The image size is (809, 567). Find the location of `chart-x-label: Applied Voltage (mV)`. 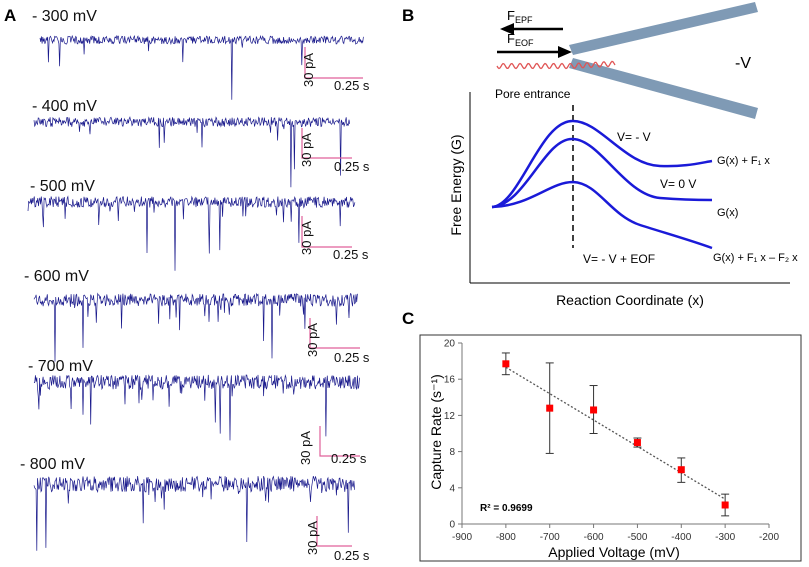

chart-x-label: Applied Voltage (mV) is located at coordinates (614, 552).